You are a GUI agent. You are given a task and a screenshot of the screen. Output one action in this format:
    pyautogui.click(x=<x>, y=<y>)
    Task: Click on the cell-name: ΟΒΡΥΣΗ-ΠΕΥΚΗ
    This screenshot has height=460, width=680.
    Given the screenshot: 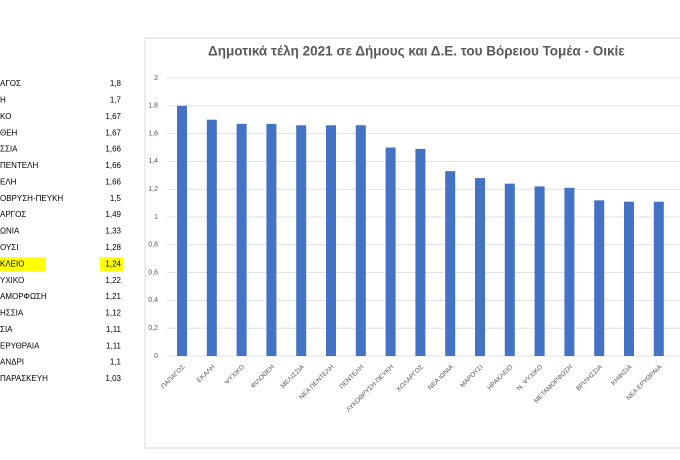 What is the action you would take?
    pyautogui.click(x=31, y=198)
    